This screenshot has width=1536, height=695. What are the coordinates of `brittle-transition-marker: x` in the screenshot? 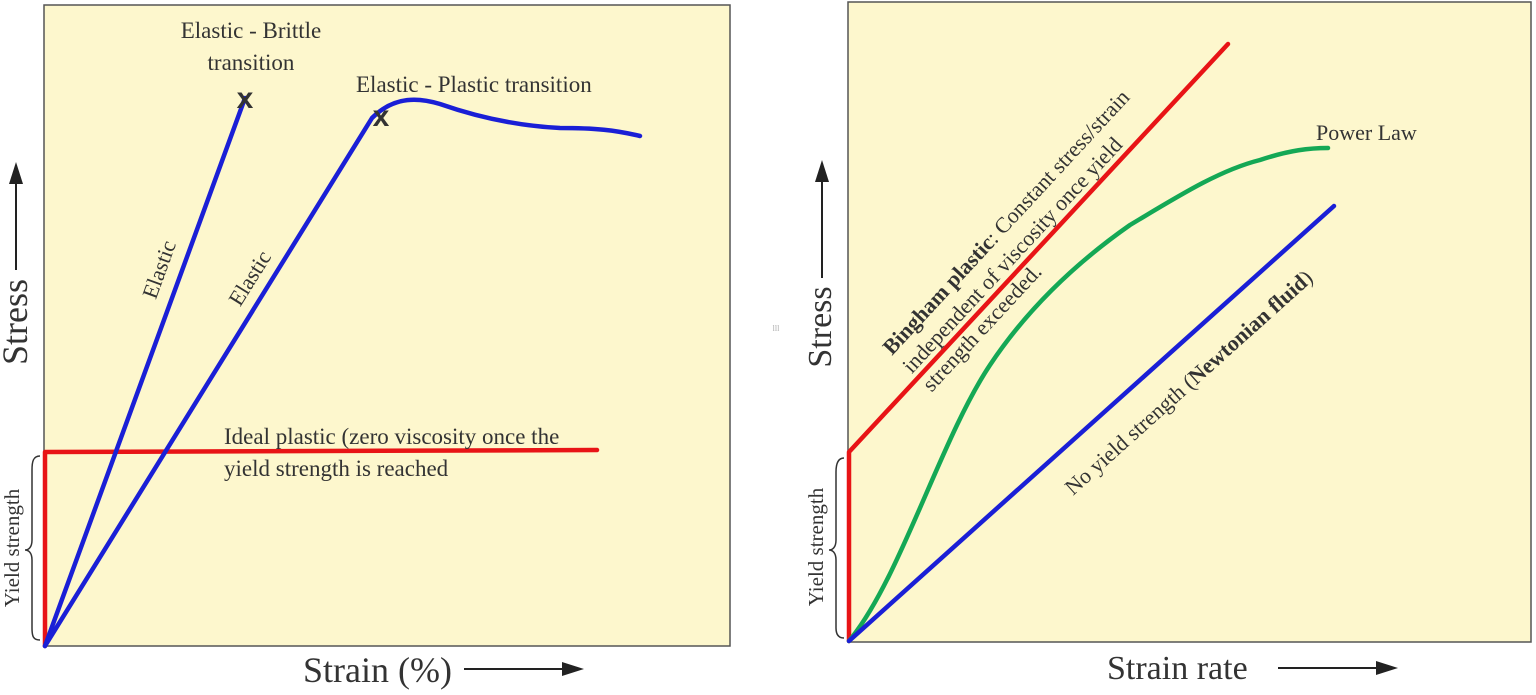 It's located at (245, 98).